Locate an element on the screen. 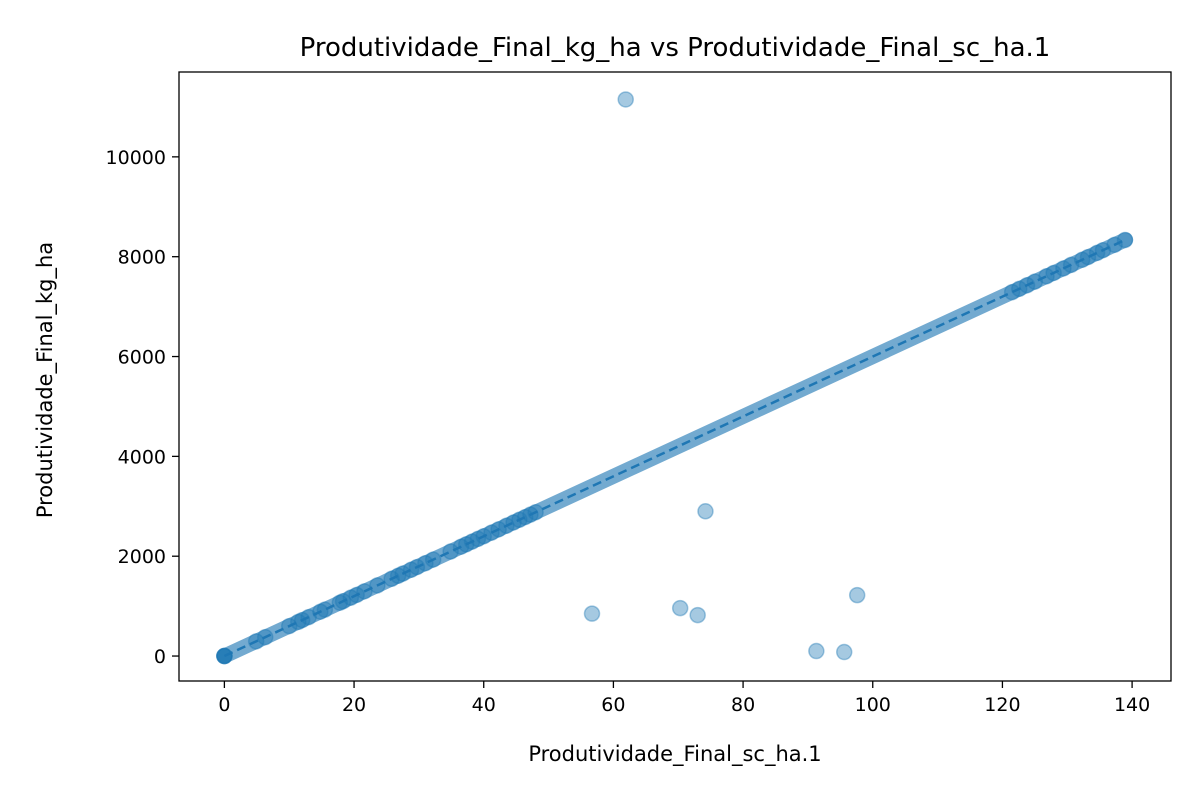 The height and width of the screenshot is (800, 1200). y-tick-label: 8000 is located at coordinates (142, 258).